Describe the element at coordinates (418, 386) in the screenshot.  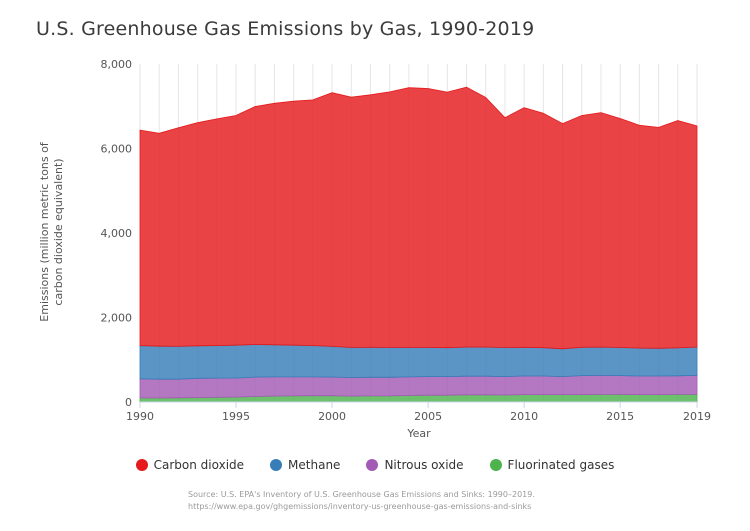
I see `area-series-nitrous-oxide` at that location.